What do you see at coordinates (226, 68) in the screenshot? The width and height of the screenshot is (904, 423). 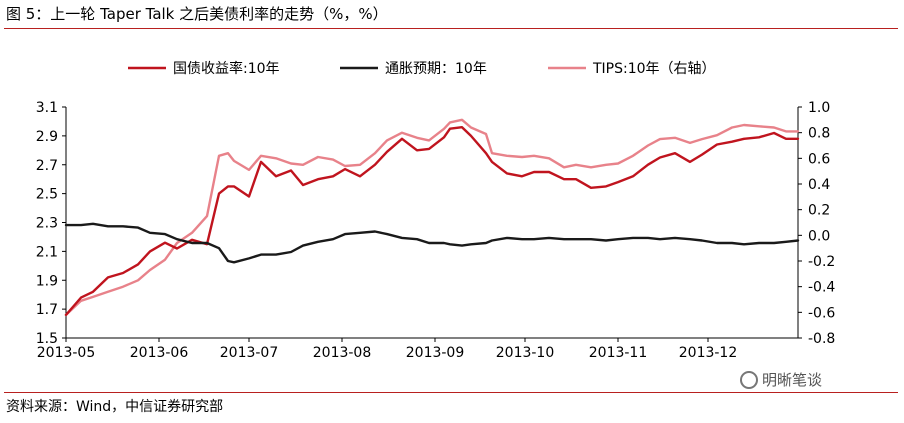 I see `legend-label-1: 国债收益率:10年` at bounding box center [226, 68].